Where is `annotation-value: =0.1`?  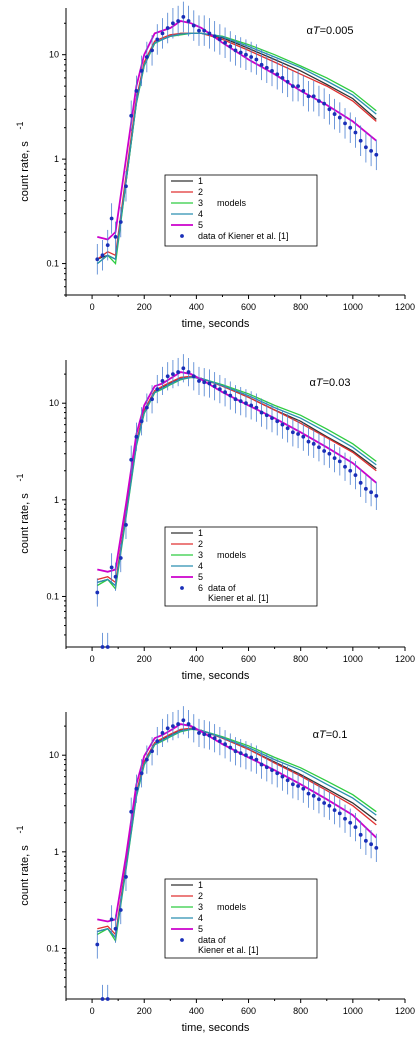
annotation-value: =0.1 is located at coordinates (337, 735).